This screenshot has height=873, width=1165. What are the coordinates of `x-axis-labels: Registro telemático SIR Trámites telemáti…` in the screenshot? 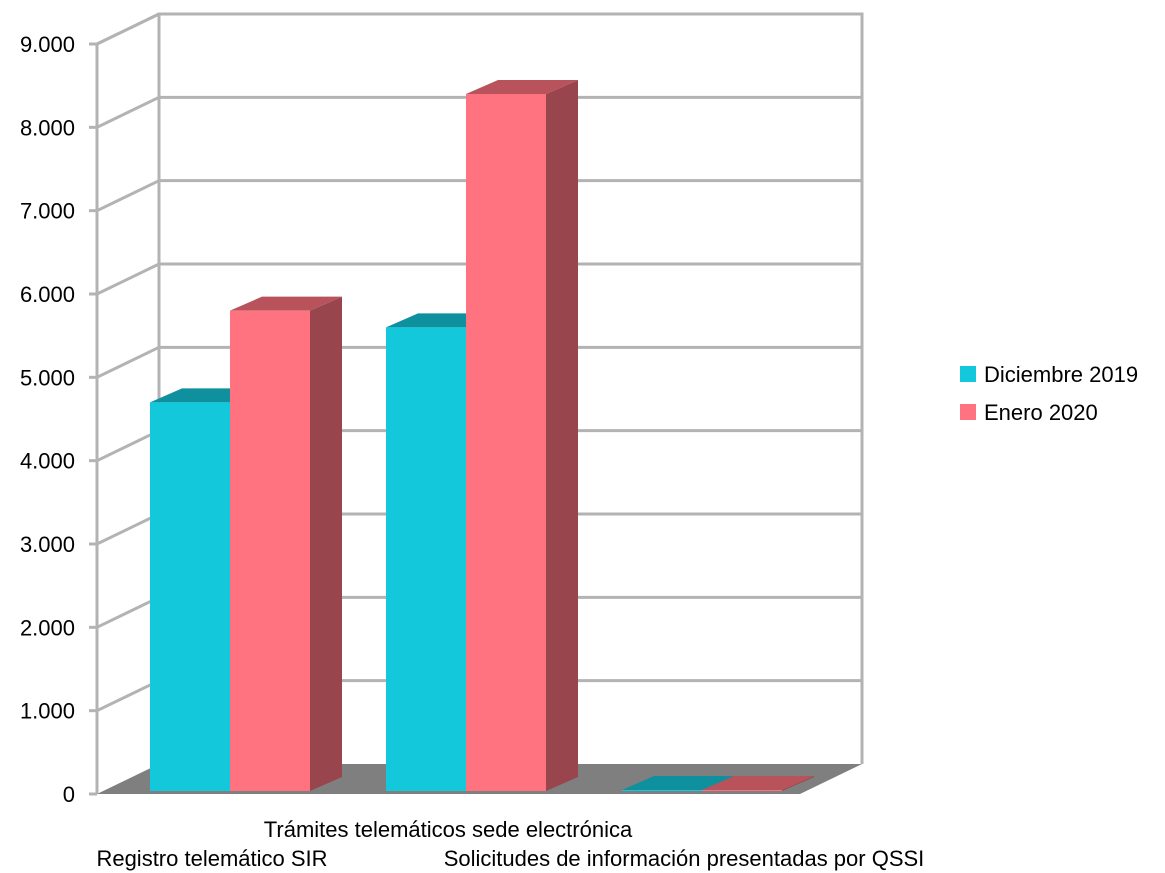 It's located at (510, 844).